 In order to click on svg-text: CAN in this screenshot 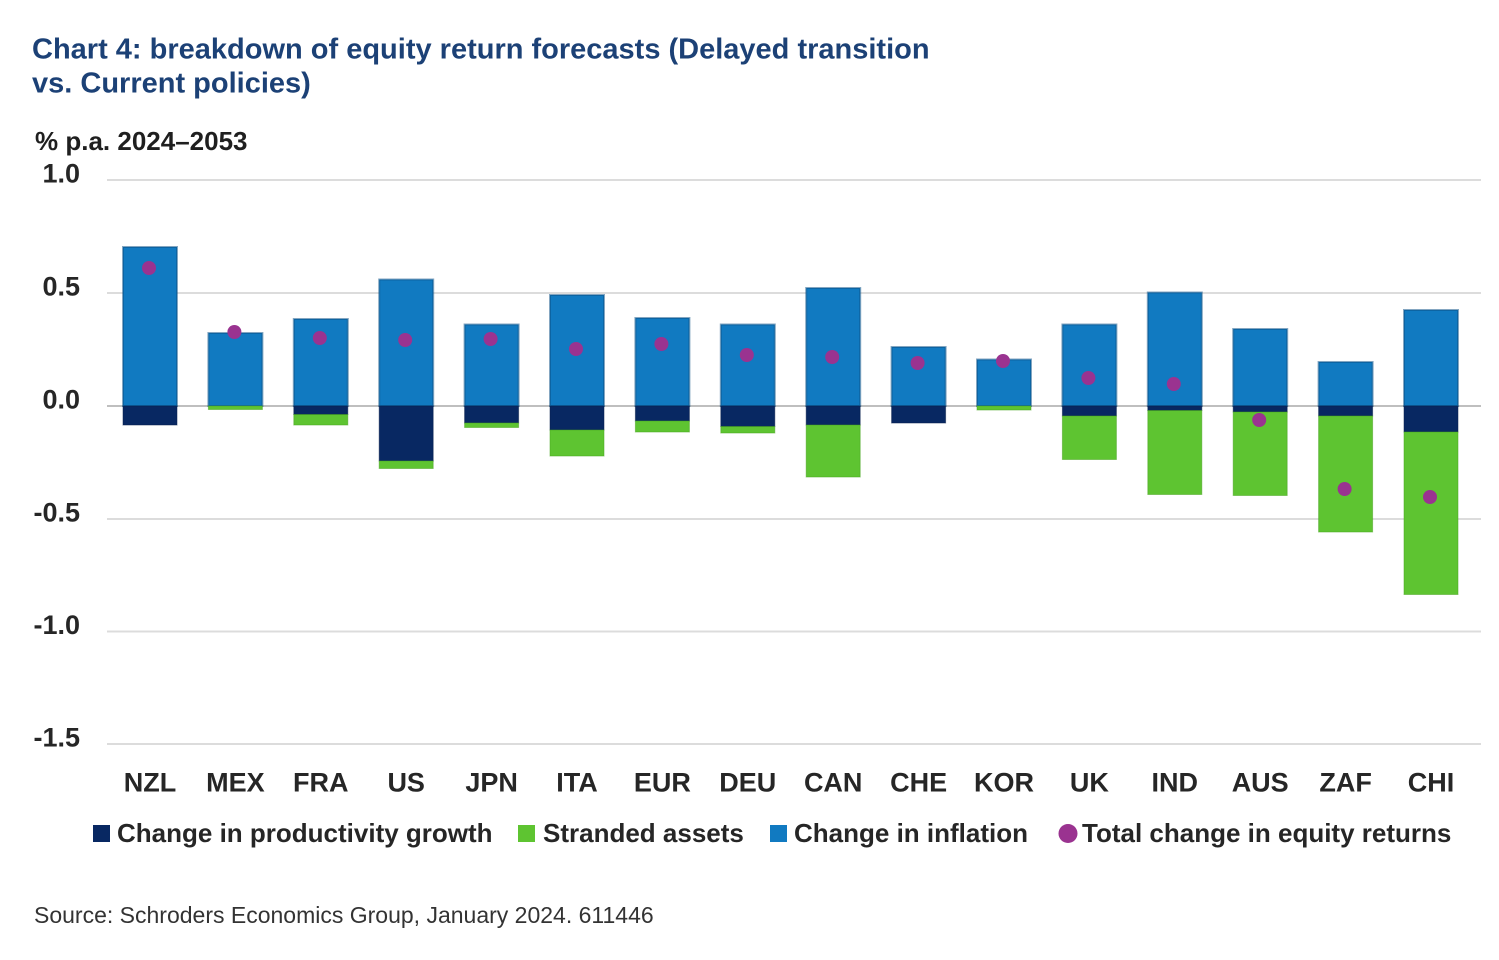, I will do `click(833, 783)`.